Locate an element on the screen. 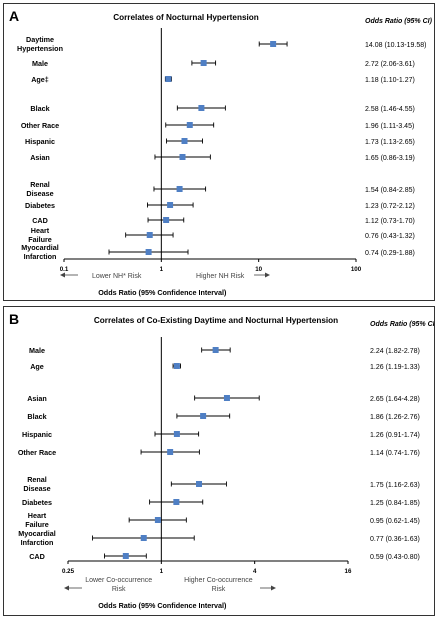  panel-label: A is located at coordinates (14, 16).